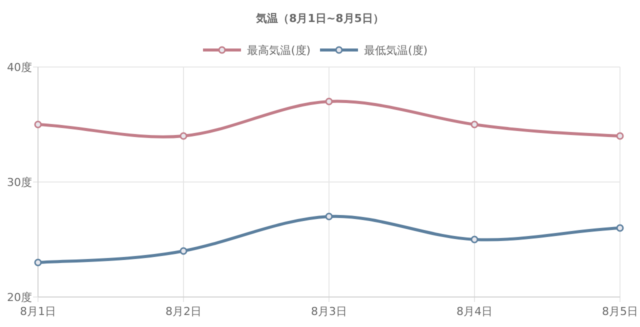 The height and width of the screenshot is (327, 640). Describe the element at coordinates (474, 311) in the screenshot. I see `x-tick-label: 8月4日` at that location.